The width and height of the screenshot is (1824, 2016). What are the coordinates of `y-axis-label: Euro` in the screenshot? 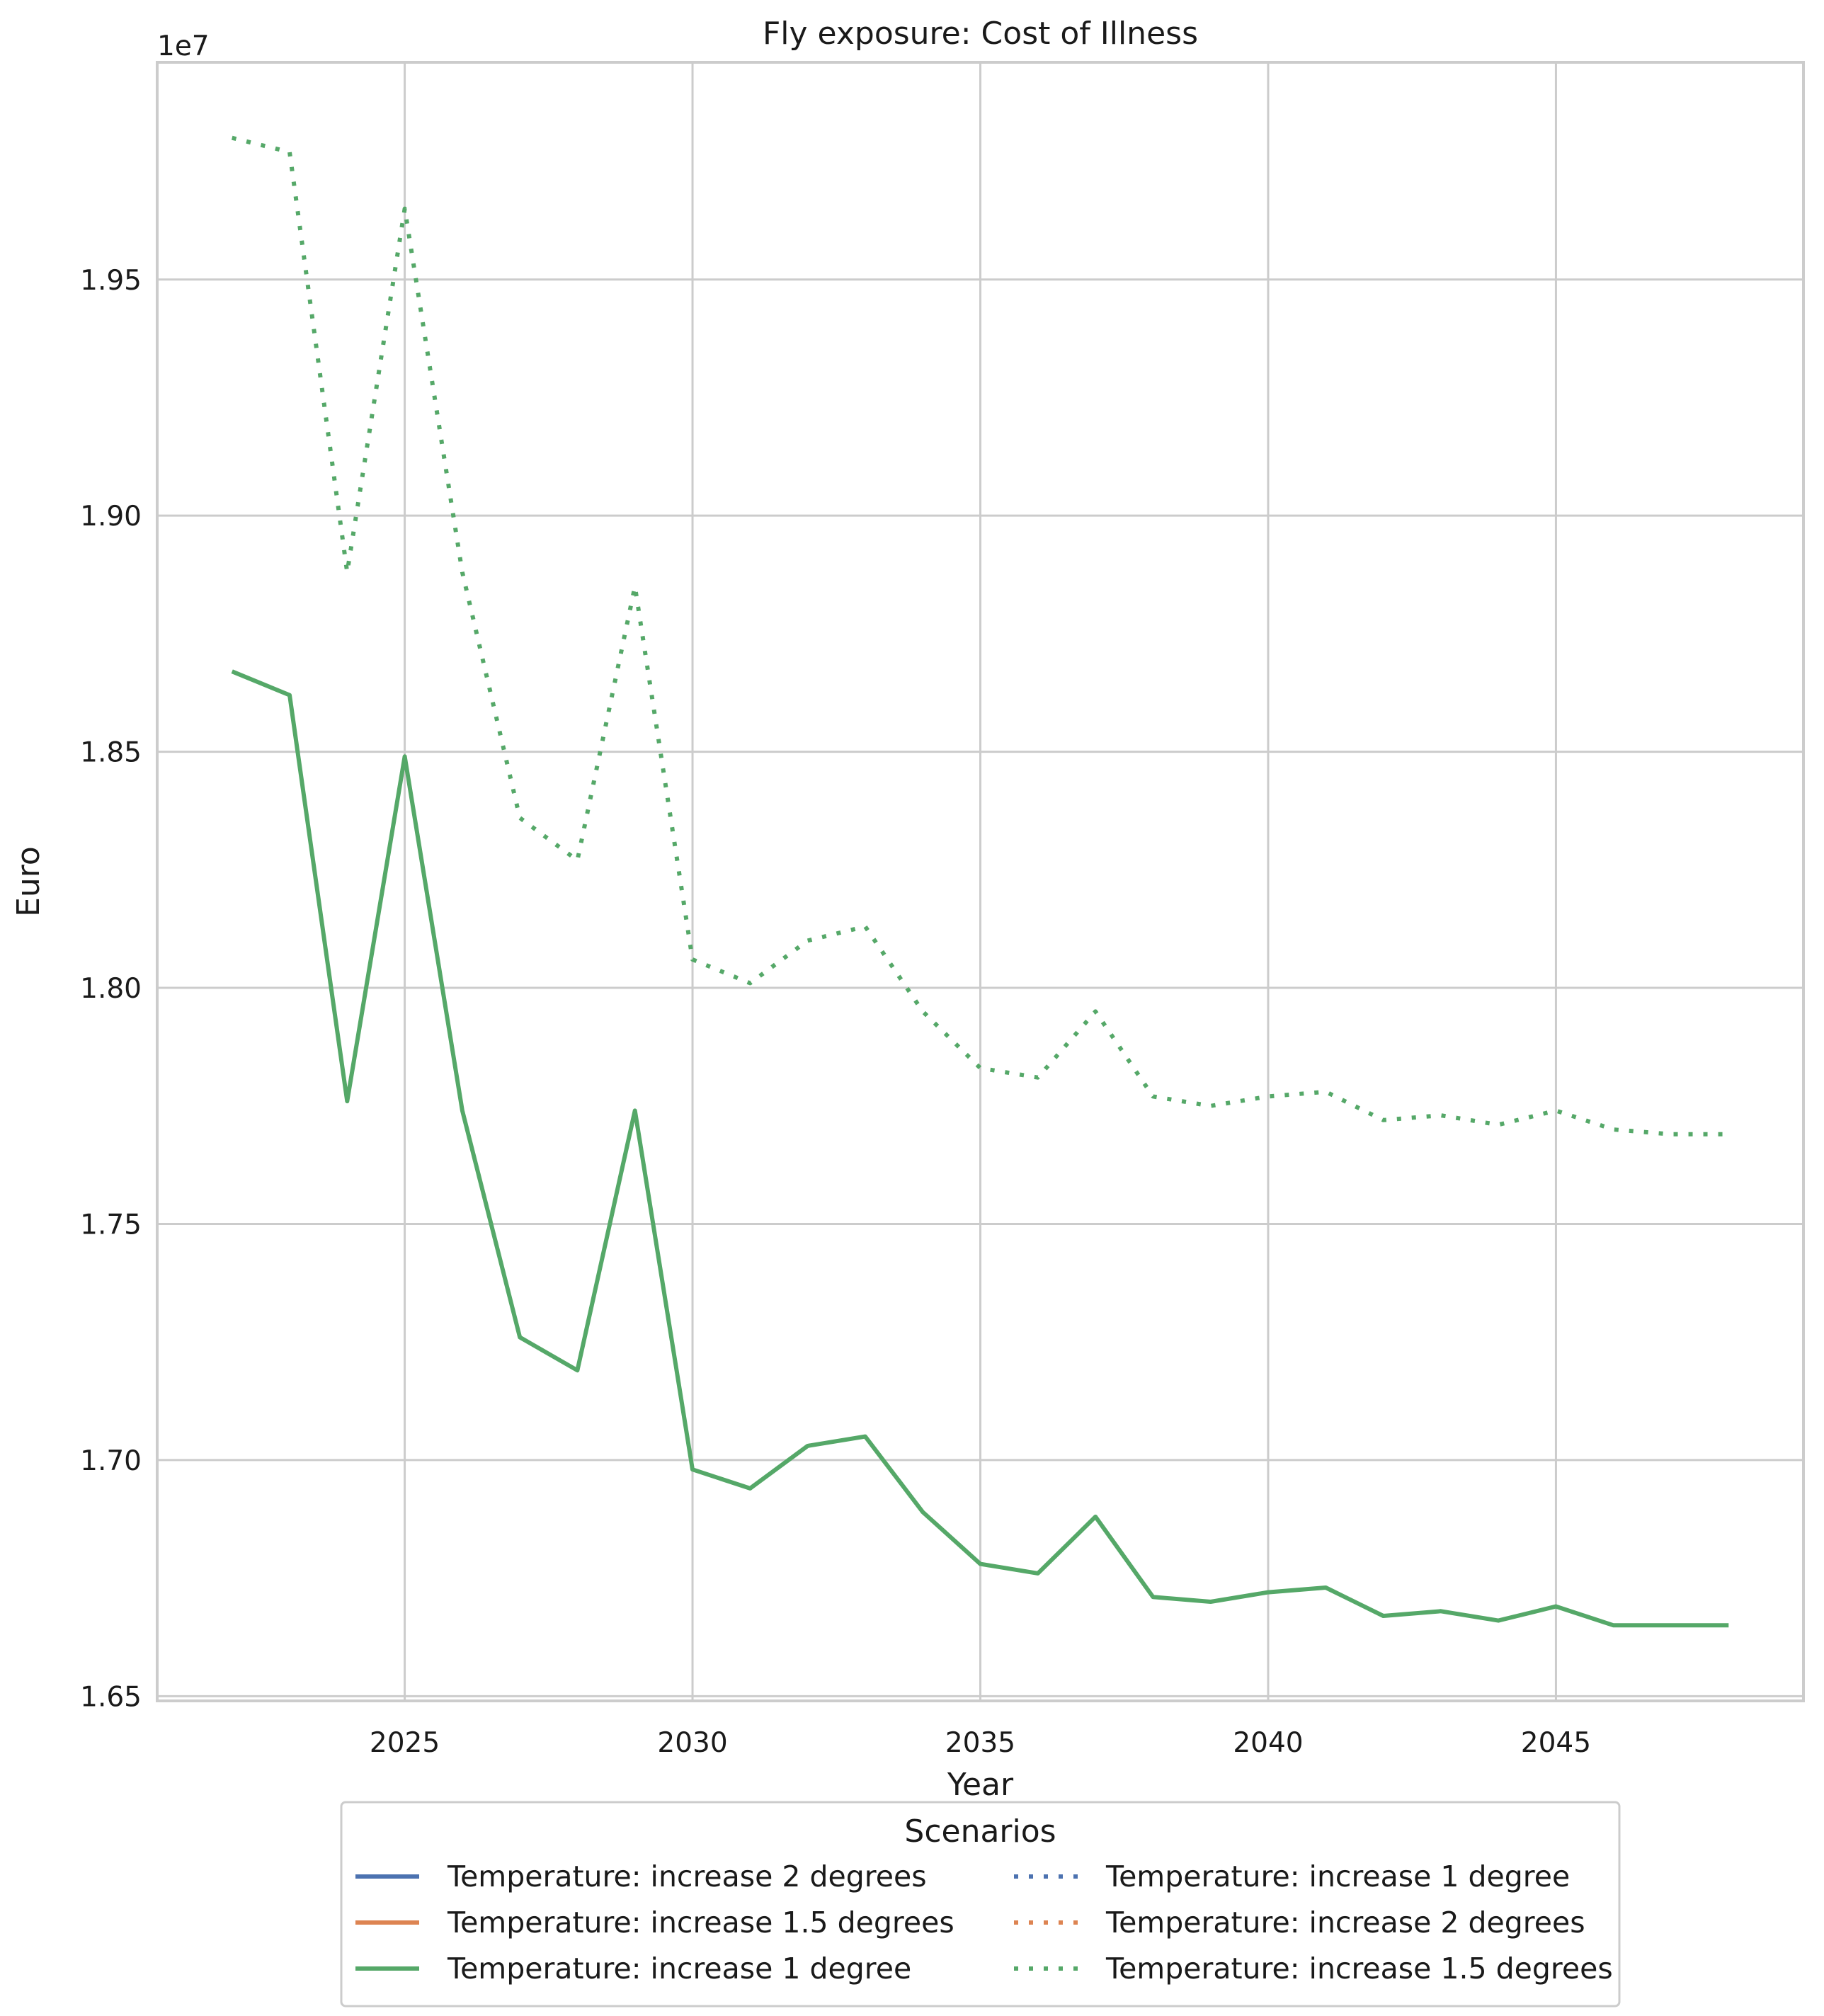 It's located at (29, 881).